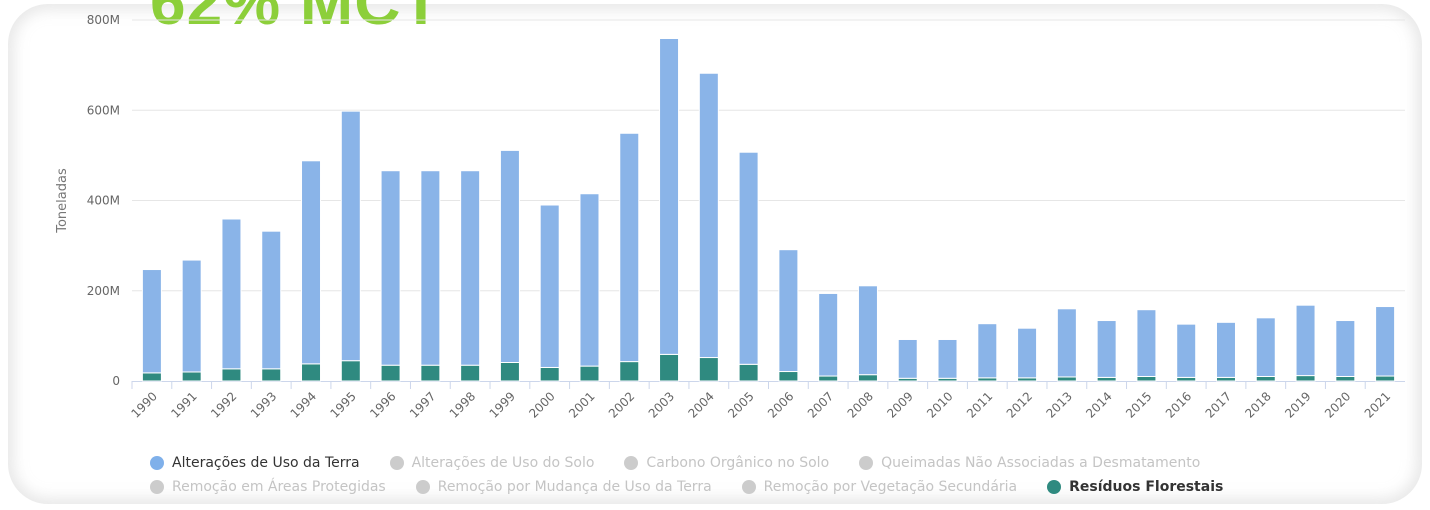 The image size is (1430, 510). Describe the element at coordinates (1019, 404) in the screenshot. I see `x-tick-label: 2012` at that location.